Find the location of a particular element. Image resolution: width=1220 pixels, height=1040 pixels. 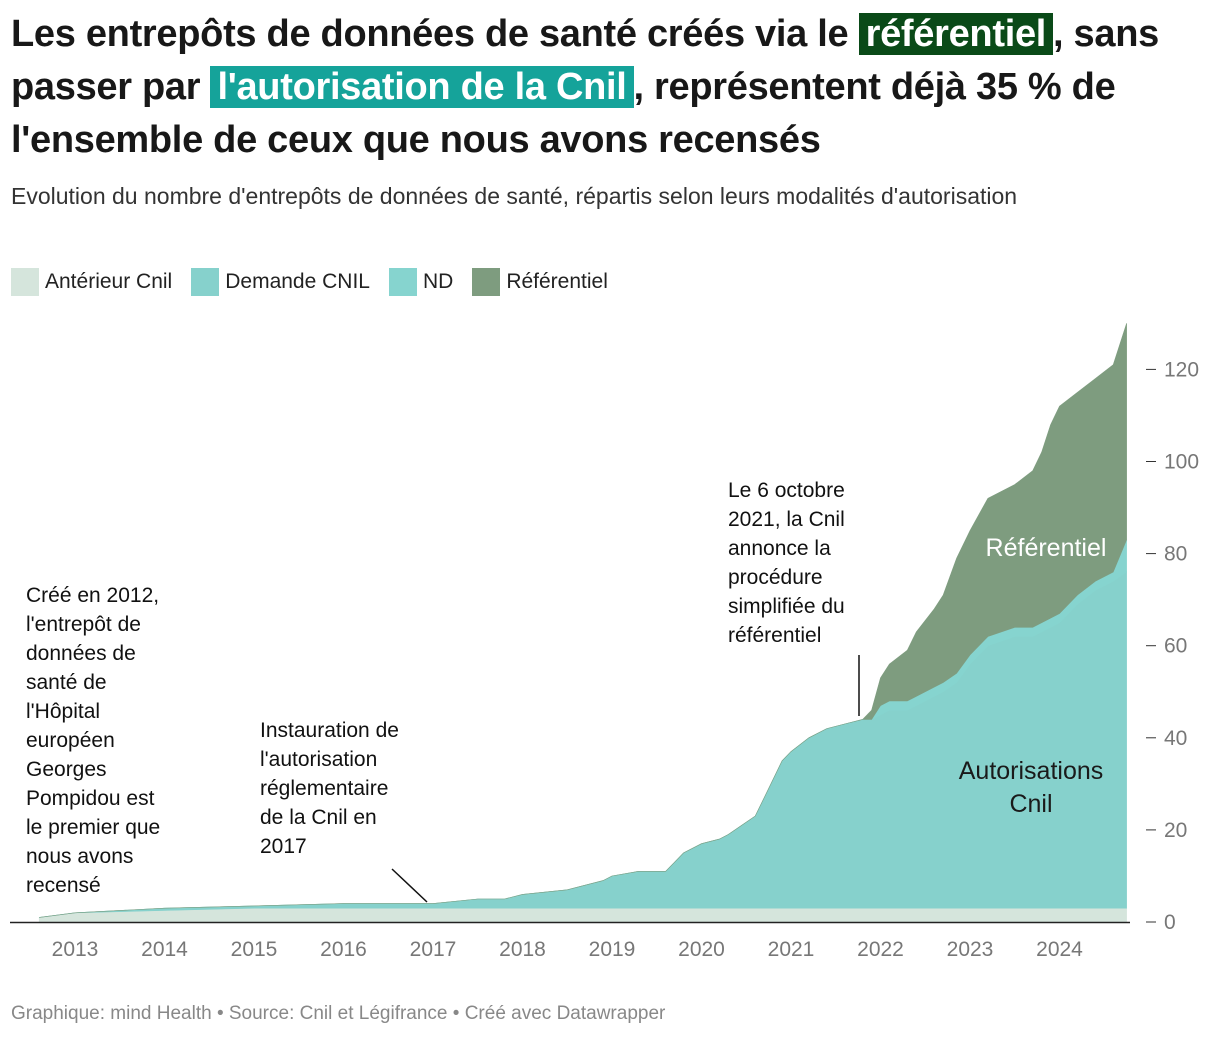

legend-swatch-nd is located at coordinates (402, 282).